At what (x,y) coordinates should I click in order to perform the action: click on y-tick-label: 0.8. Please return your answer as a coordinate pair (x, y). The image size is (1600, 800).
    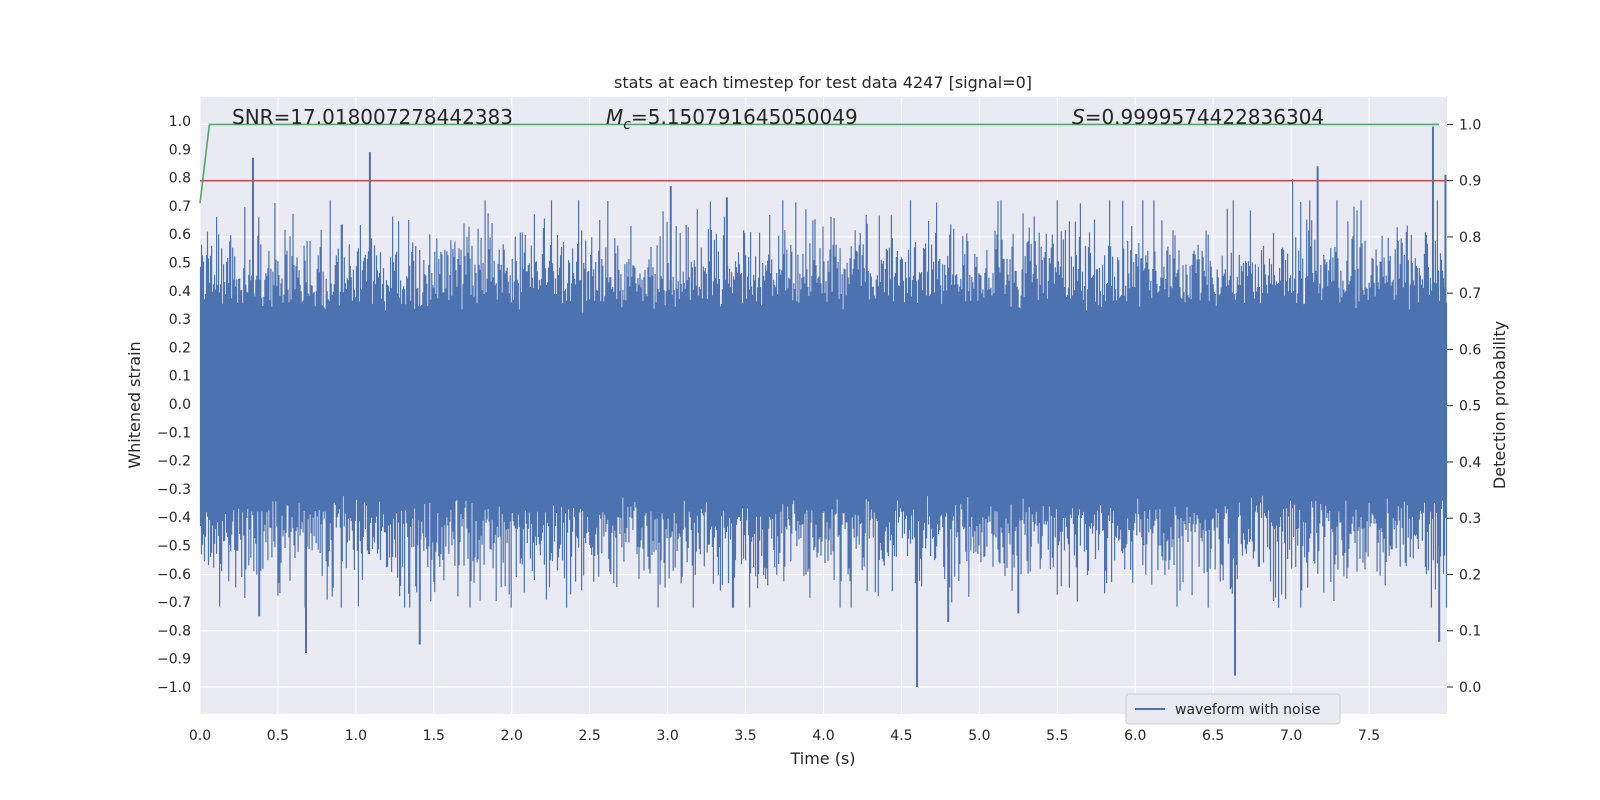
    Looking at the image, I should click on (180, 179).